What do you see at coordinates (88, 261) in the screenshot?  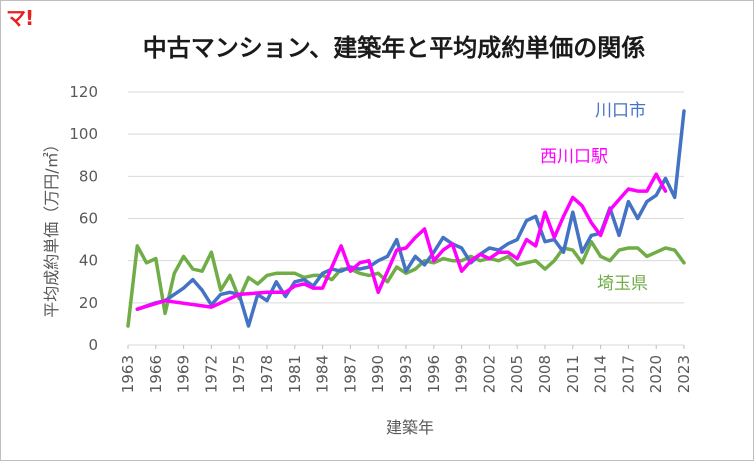 I see `y-tick-label: 40` at bounding box center [88, 261].